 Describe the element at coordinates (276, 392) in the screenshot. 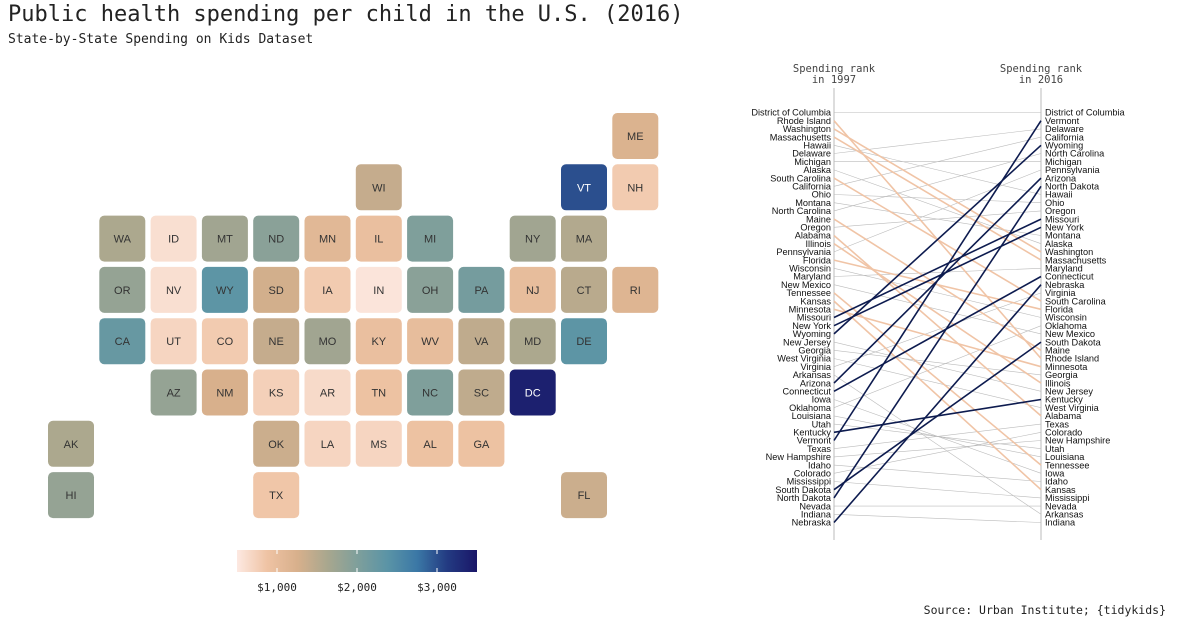

I see `tile-ks: KS` at that location.